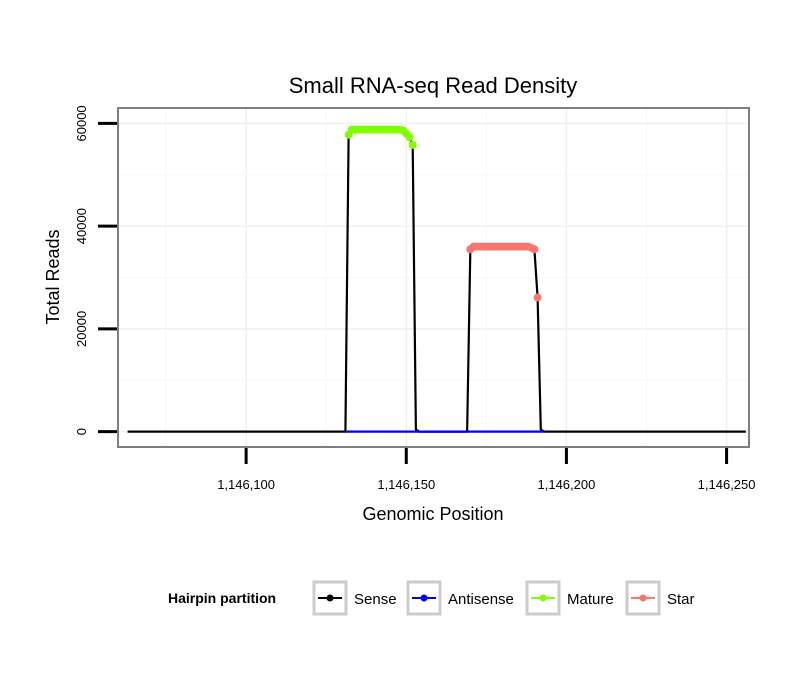 Image resolution: width=810 pixels, height=690 pixels. Describe the element at coordinates (567, 484) in the screenshot. I see `x-tick-label: 1,146,200` at that location.